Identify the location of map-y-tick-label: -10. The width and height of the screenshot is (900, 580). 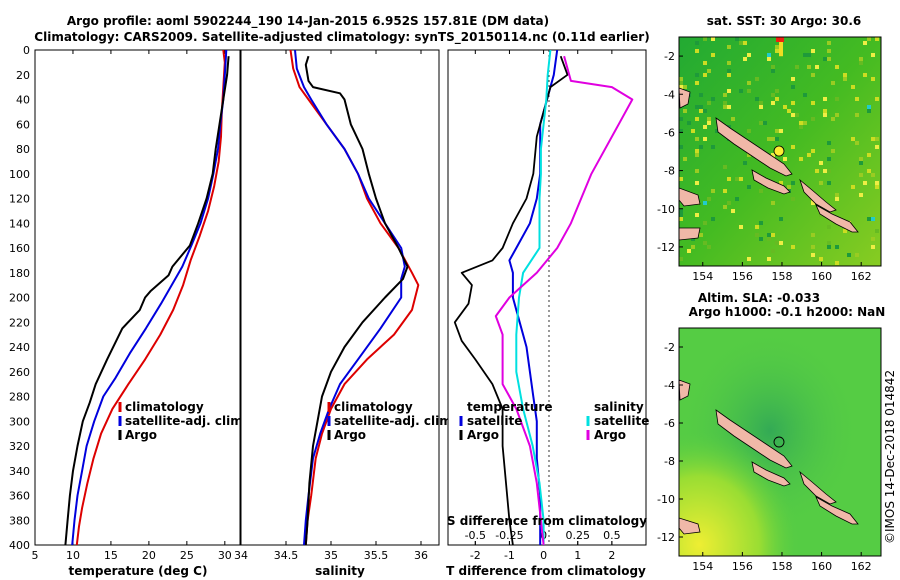
(666, 209).